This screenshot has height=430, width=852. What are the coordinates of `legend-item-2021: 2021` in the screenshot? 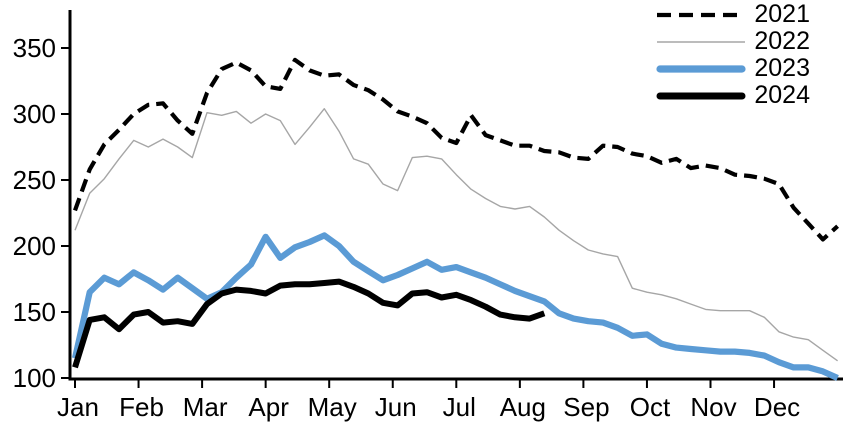 It's located at (732, 14).